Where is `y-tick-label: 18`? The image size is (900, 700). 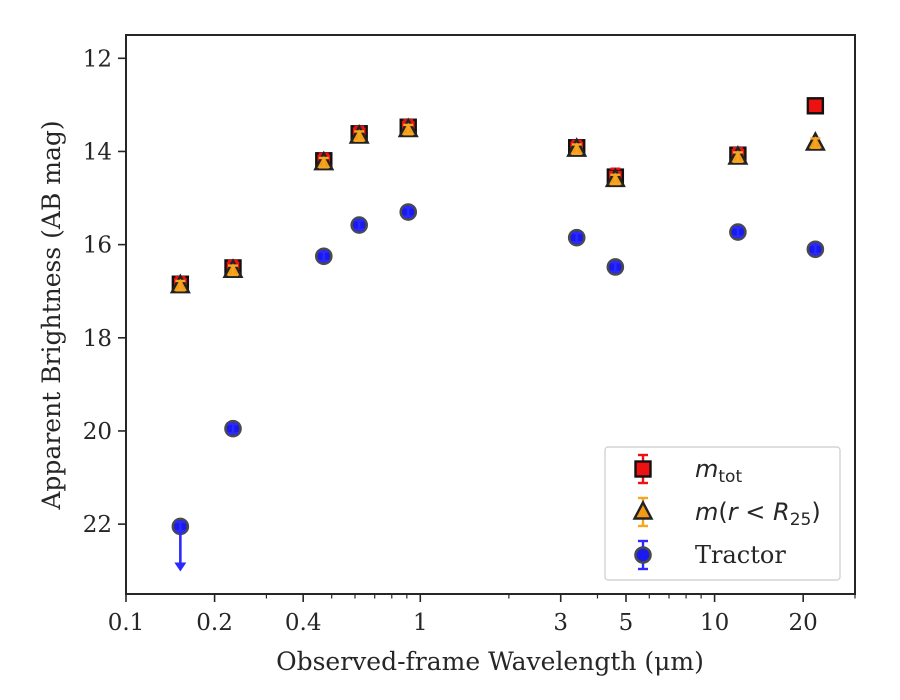
y-tick-label: 18 is located at coordinates (97, 339).